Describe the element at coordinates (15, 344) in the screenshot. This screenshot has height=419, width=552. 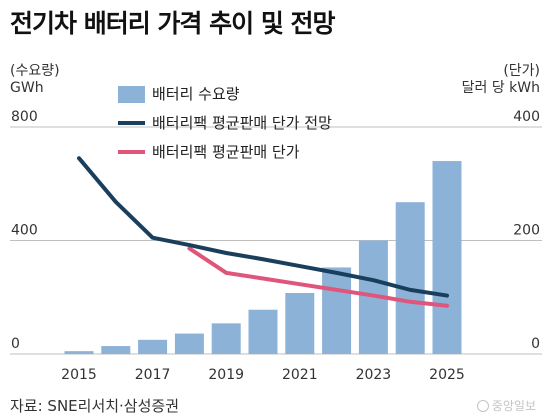
I see `left-axis-tick-label: 0` at that location.